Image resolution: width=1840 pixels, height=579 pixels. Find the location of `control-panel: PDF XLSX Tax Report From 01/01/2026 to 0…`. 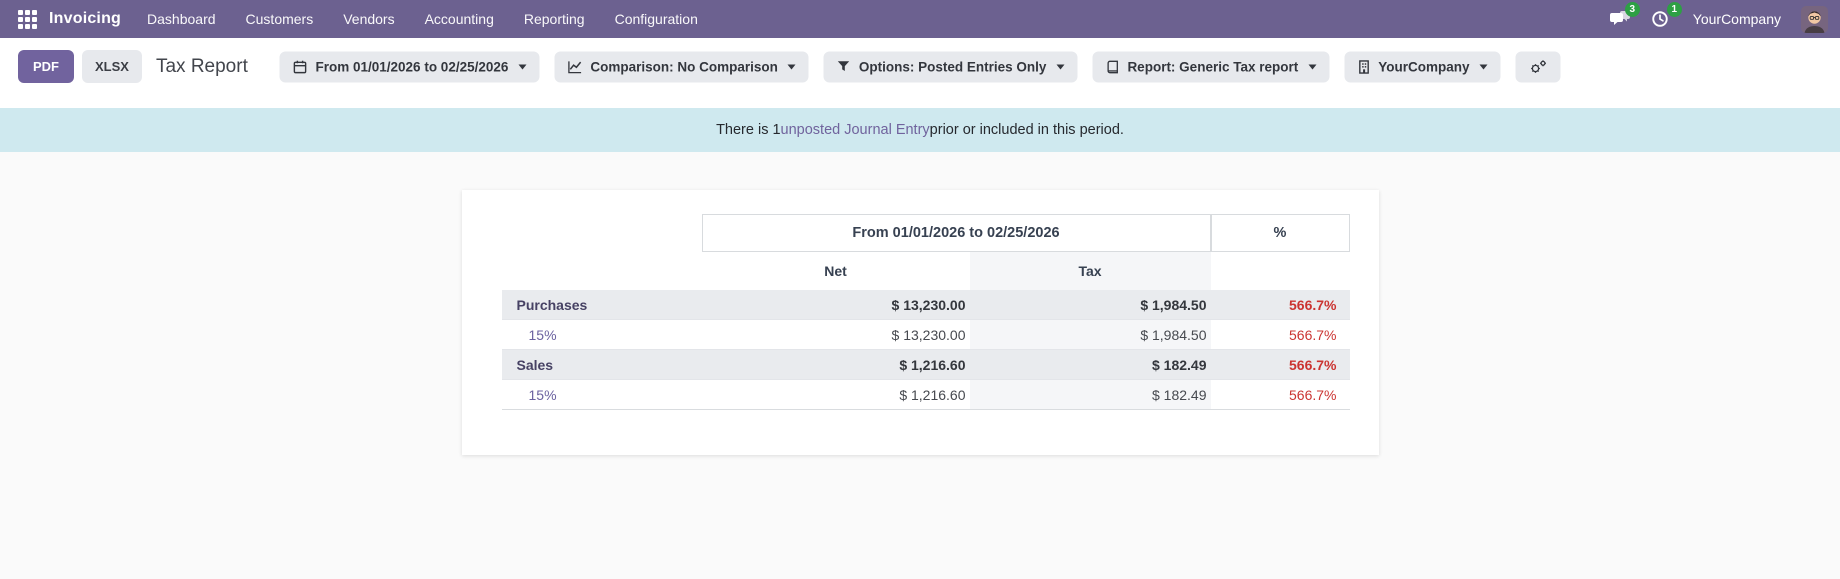

control-panel: PDF XLSX Tax Report From 01/01/2026 to 0… is located at coordinates (920, 66).